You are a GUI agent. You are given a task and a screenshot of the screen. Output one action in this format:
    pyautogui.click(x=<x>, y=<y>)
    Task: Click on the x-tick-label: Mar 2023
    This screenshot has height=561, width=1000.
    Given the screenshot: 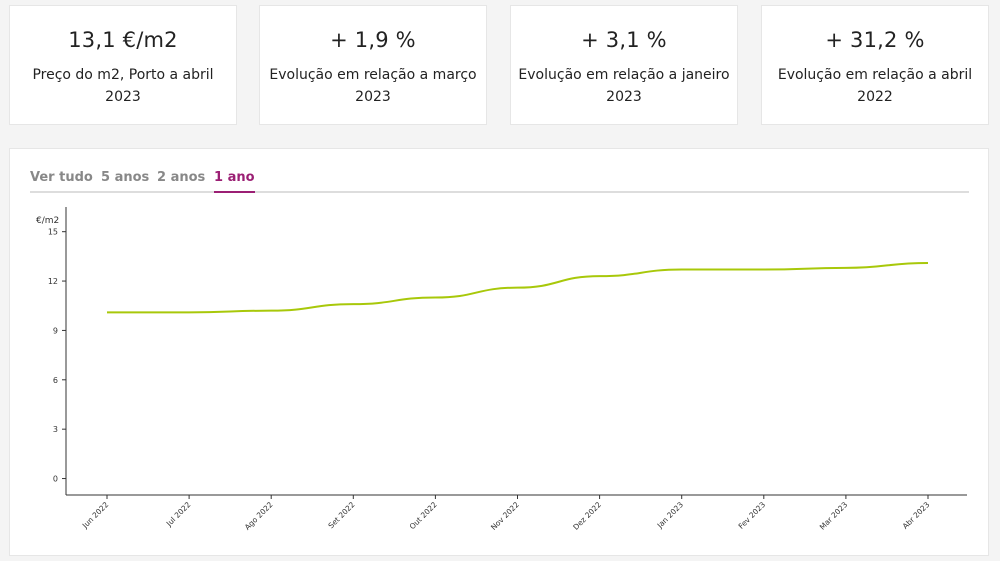 What is the action you would take?
    pyautogui.click(x=834, y=516)
    